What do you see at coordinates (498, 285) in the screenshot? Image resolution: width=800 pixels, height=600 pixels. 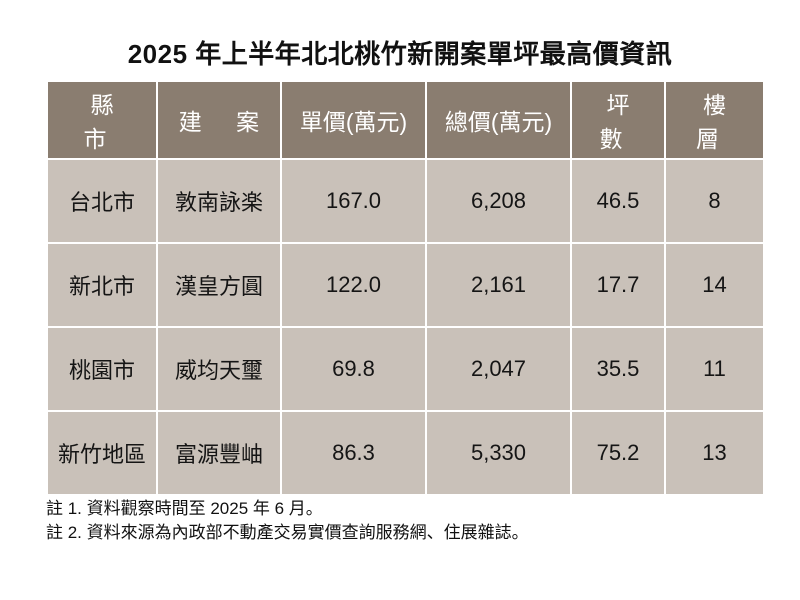 I see `cell-total-price: 2,161` at bounding box center [498, 285].